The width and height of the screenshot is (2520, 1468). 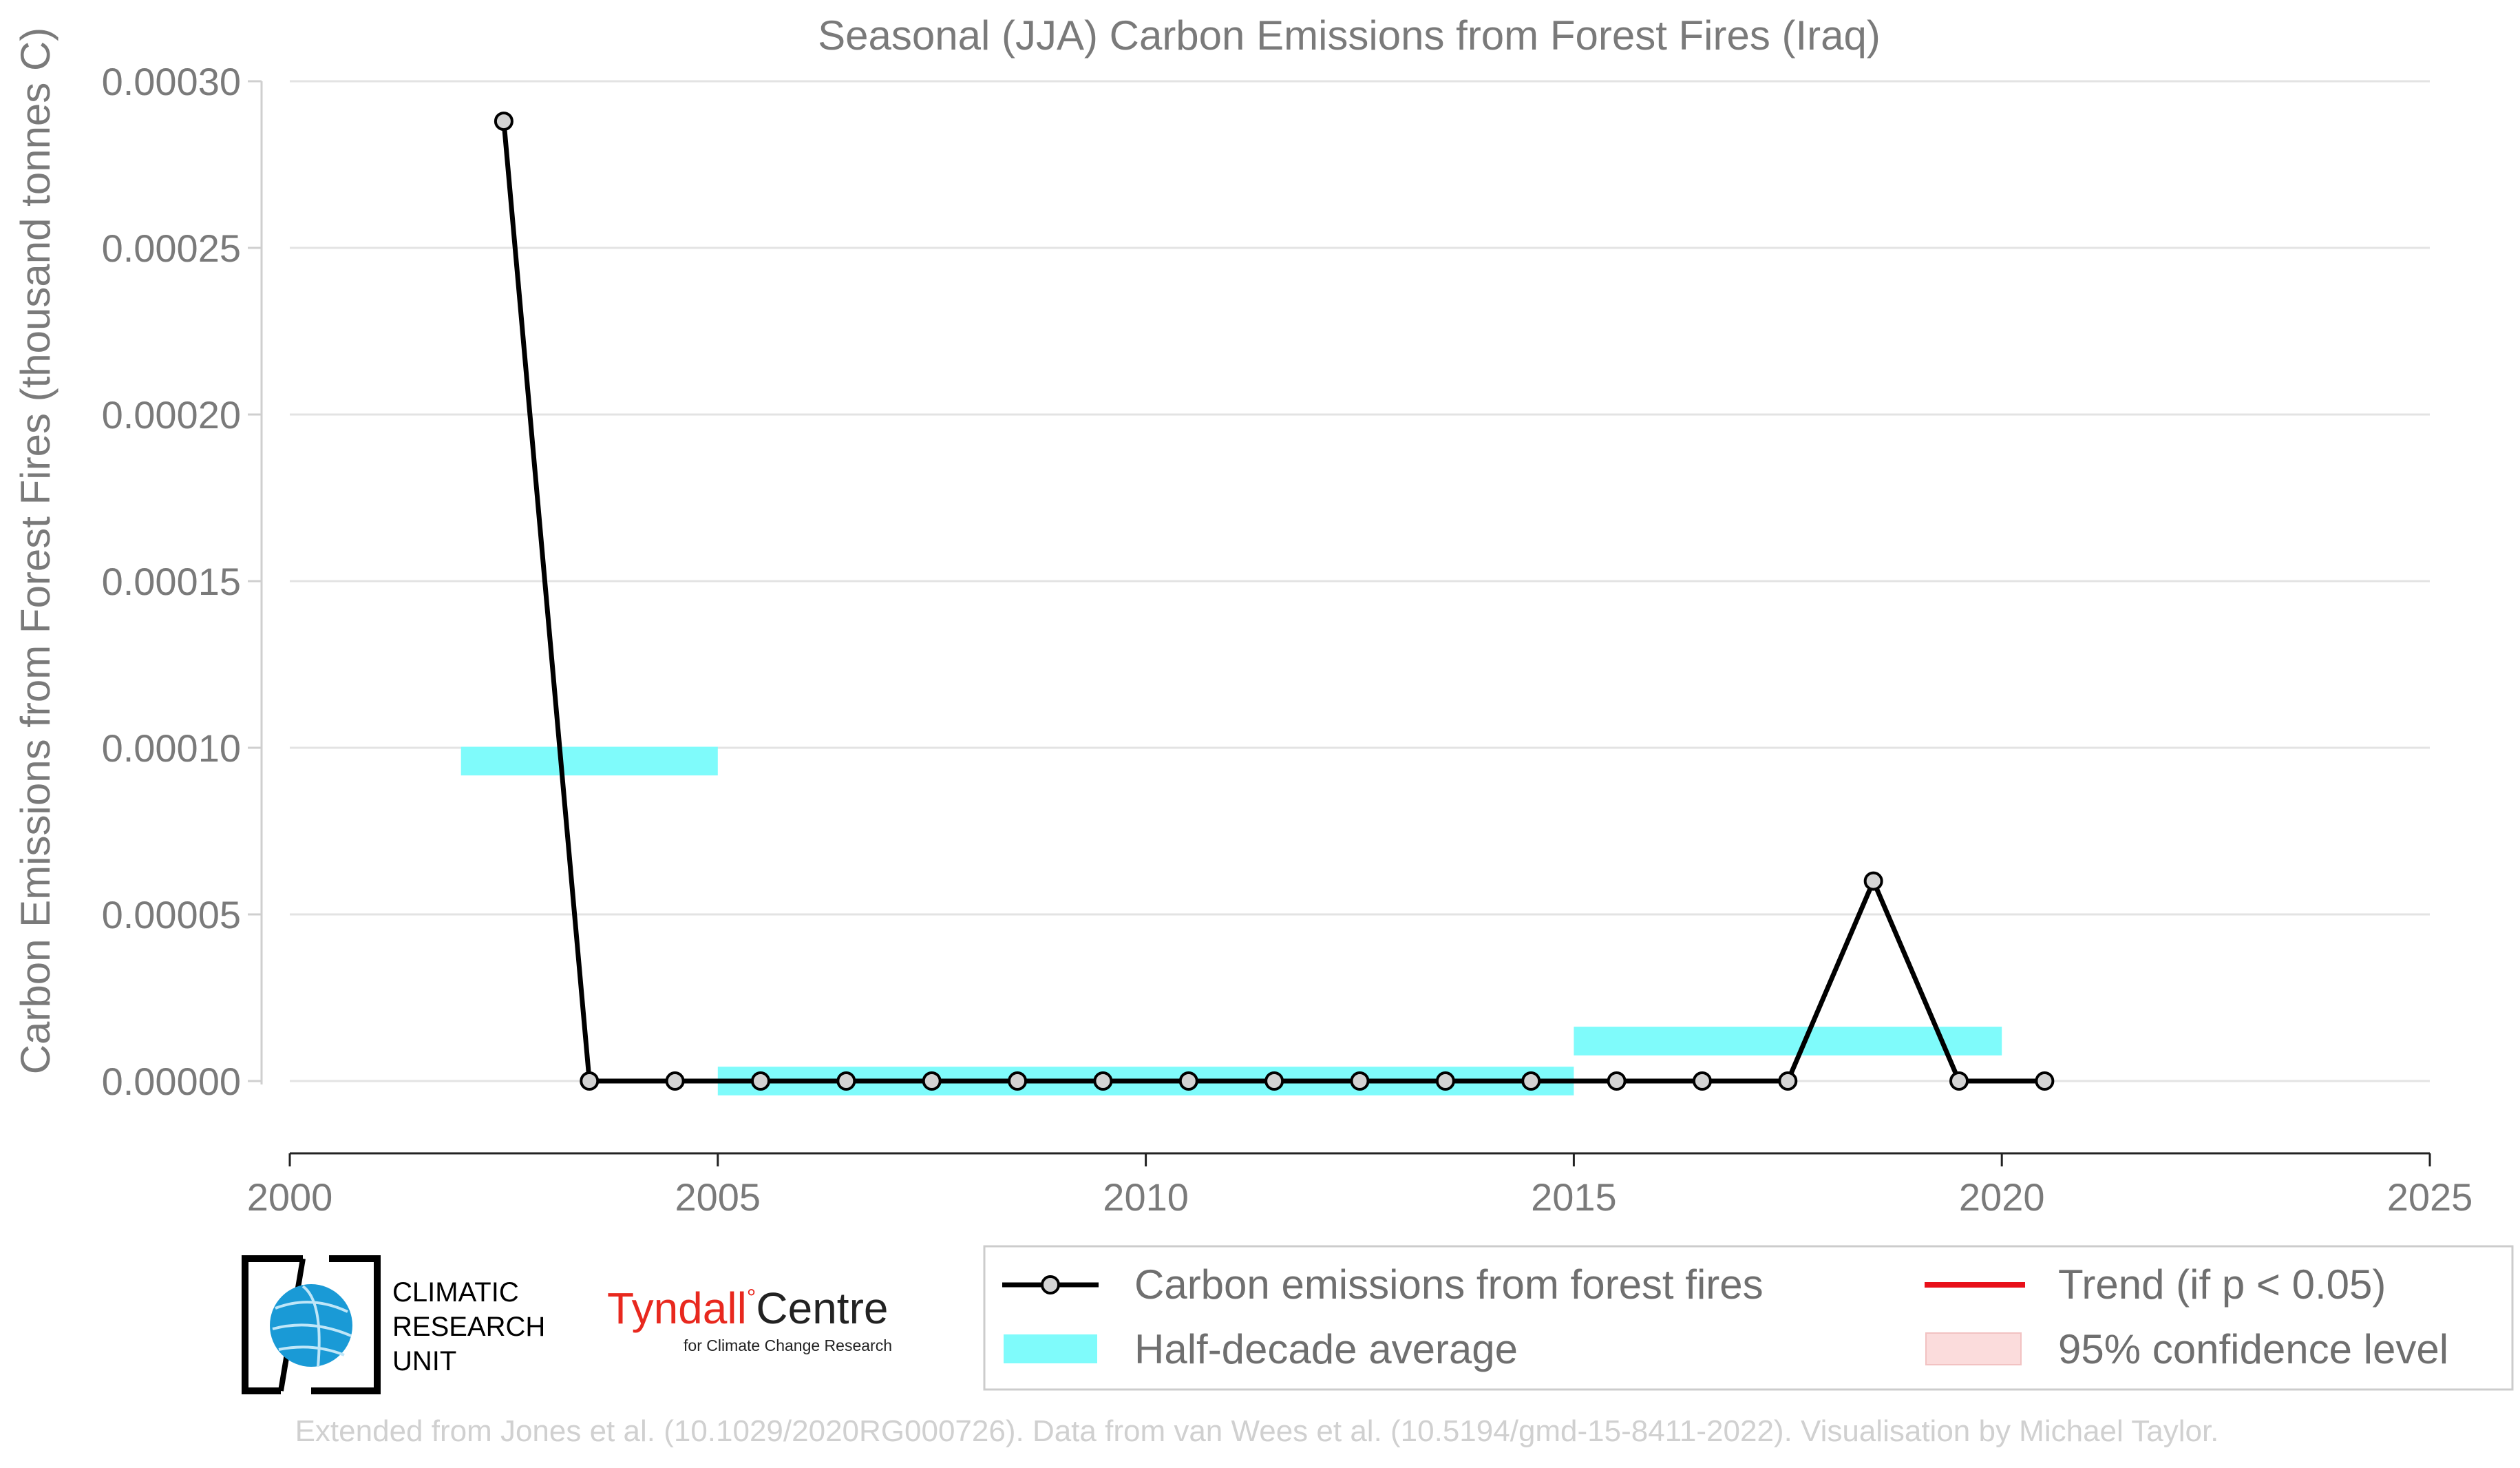 What do you see at coordinates (1050, 1284) in the screenshot?
I see `legend-marker-emissions` at bounding box center [1050, 1284].